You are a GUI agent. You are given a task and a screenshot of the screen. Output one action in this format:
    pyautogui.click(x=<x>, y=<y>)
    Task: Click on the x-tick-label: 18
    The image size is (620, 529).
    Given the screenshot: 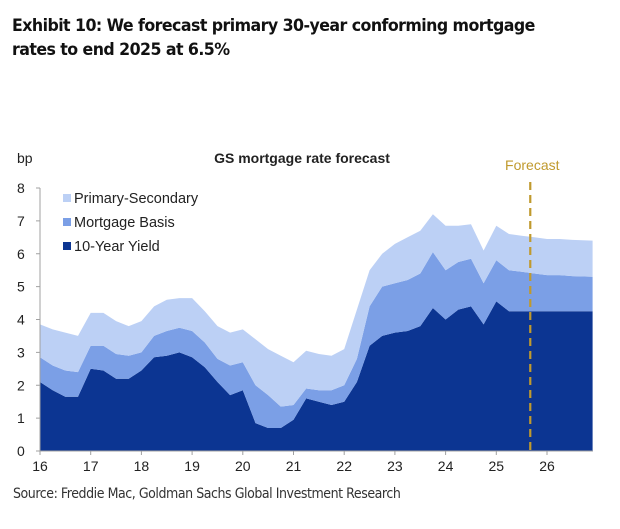 What is the action you would take?
    pyautogui.click(x=142, y=466)
    